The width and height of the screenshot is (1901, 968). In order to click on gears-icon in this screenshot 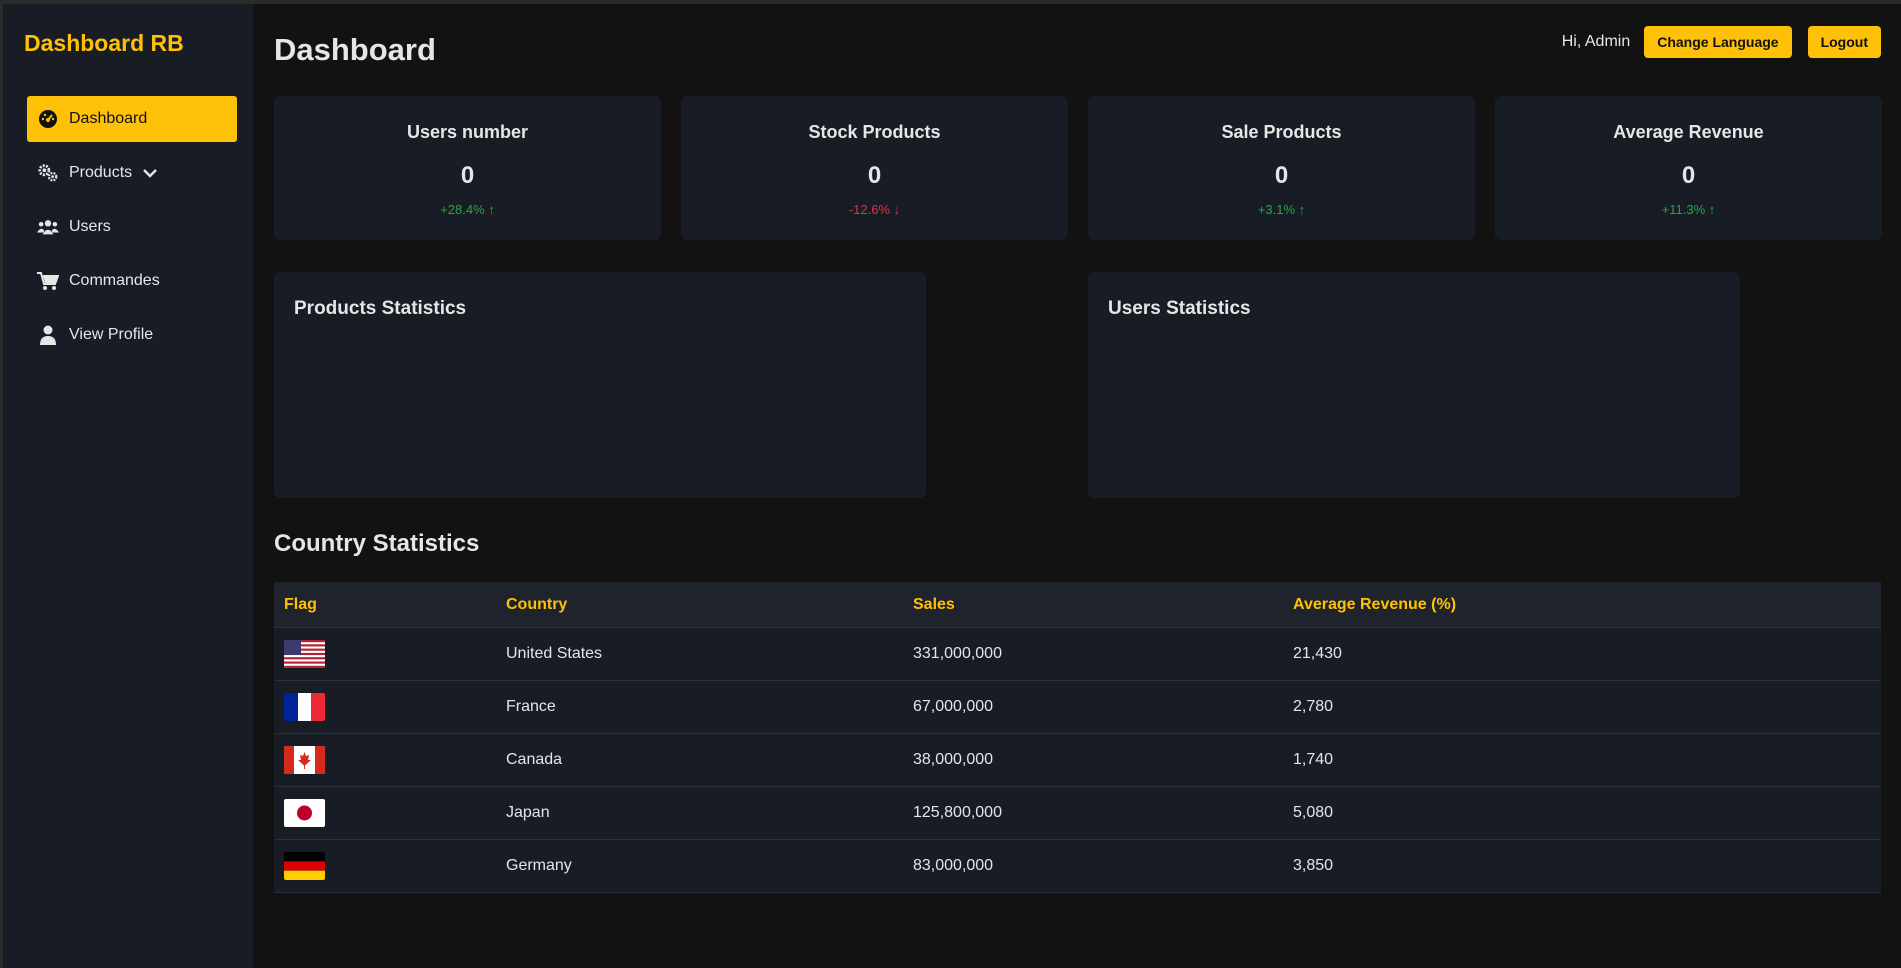, I will do `click(48, 173)`.